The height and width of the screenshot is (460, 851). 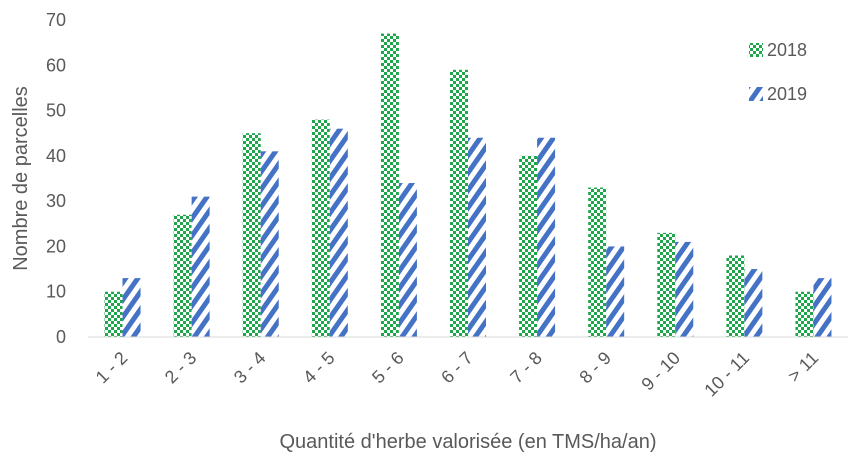 I want to click on x-tick-label: 2 - 3, so click(x=181, y=368).